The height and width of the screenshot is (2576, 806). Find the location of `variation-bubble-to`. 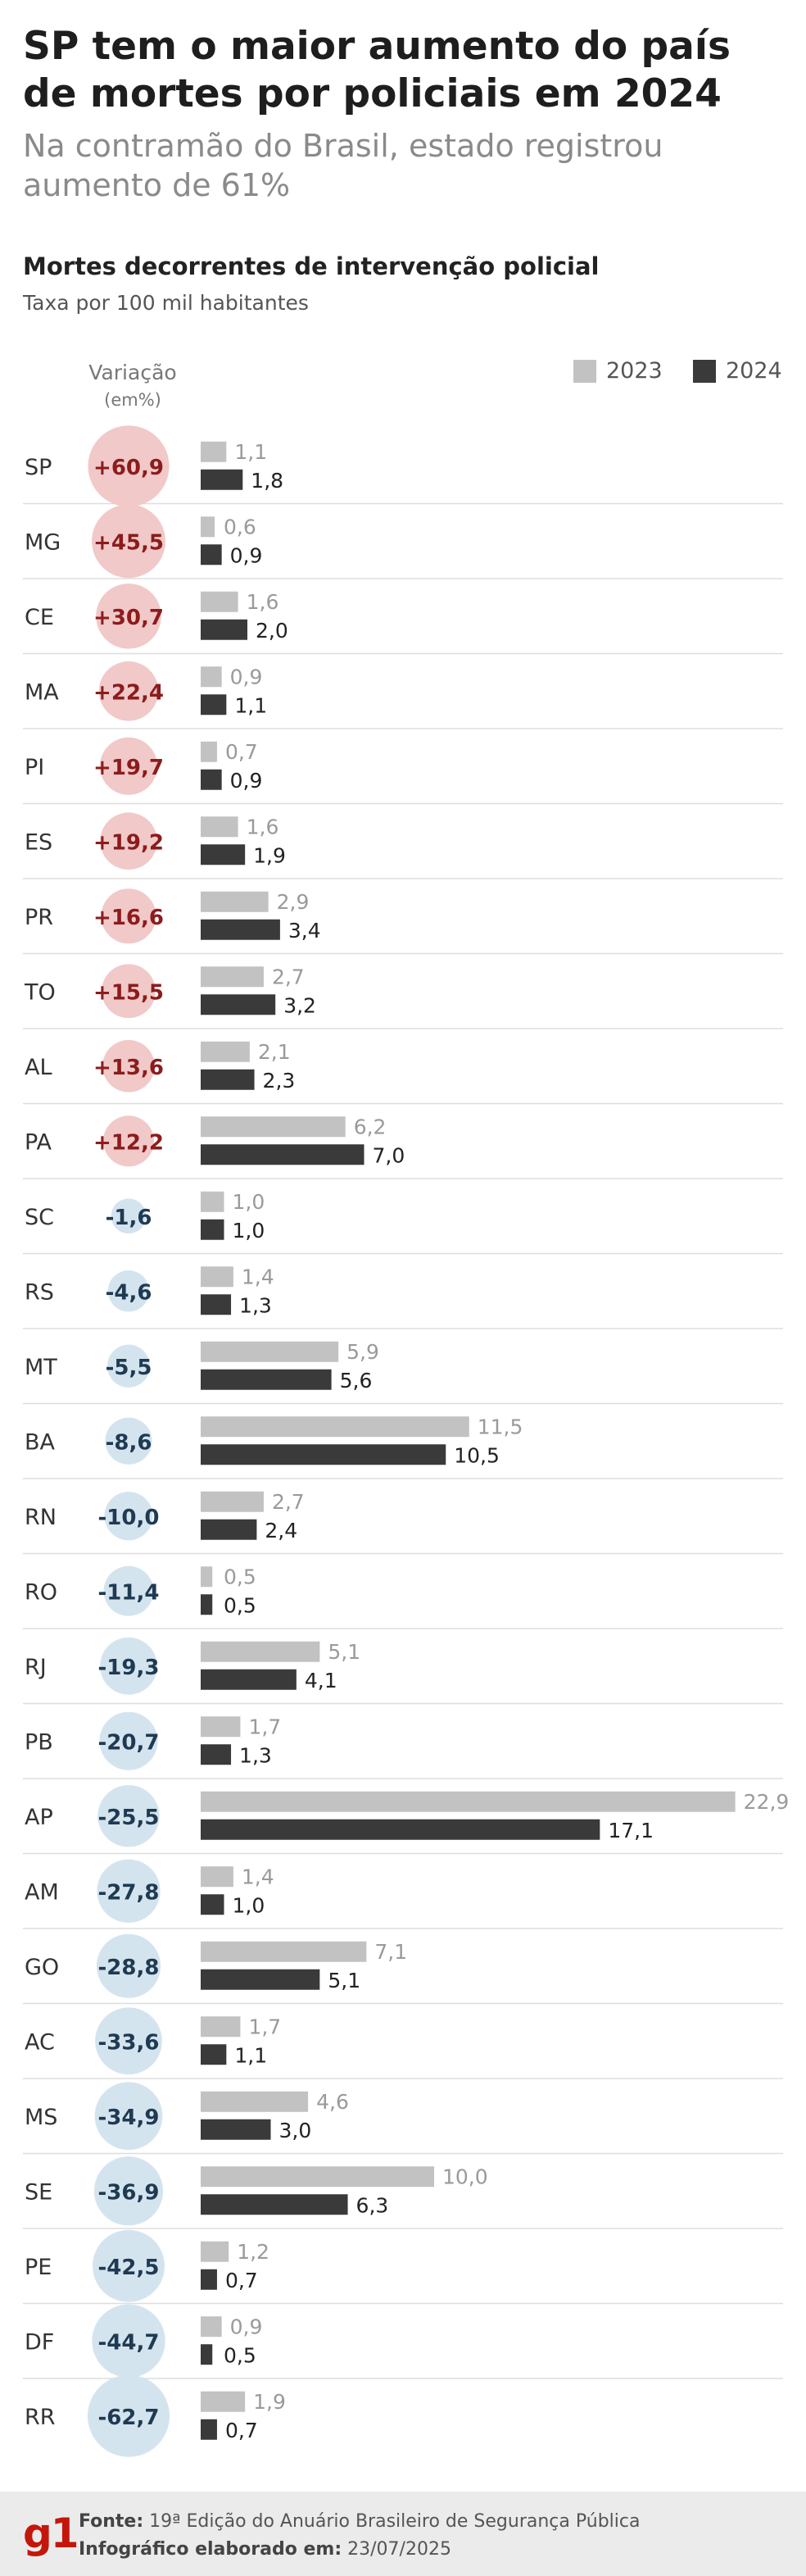

variation-bubble-to is located at coordinates (129, 991).